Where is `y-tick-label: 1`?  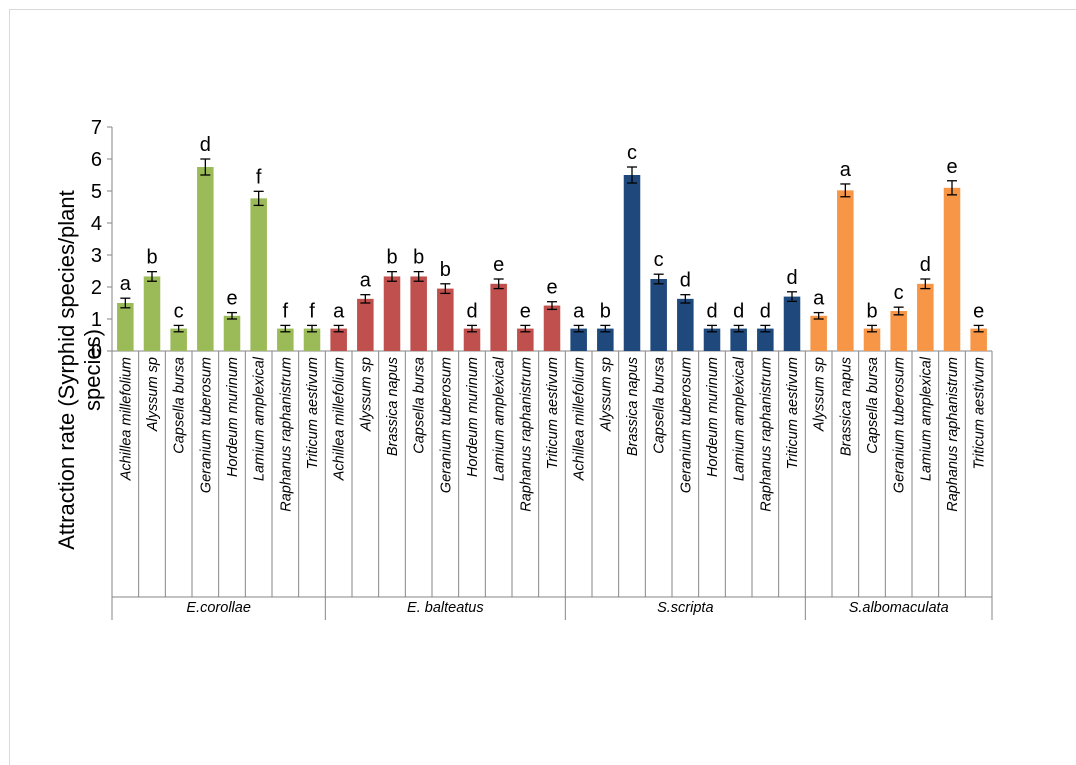 y-tick-label: 1 is located at coordinates (96, 320).